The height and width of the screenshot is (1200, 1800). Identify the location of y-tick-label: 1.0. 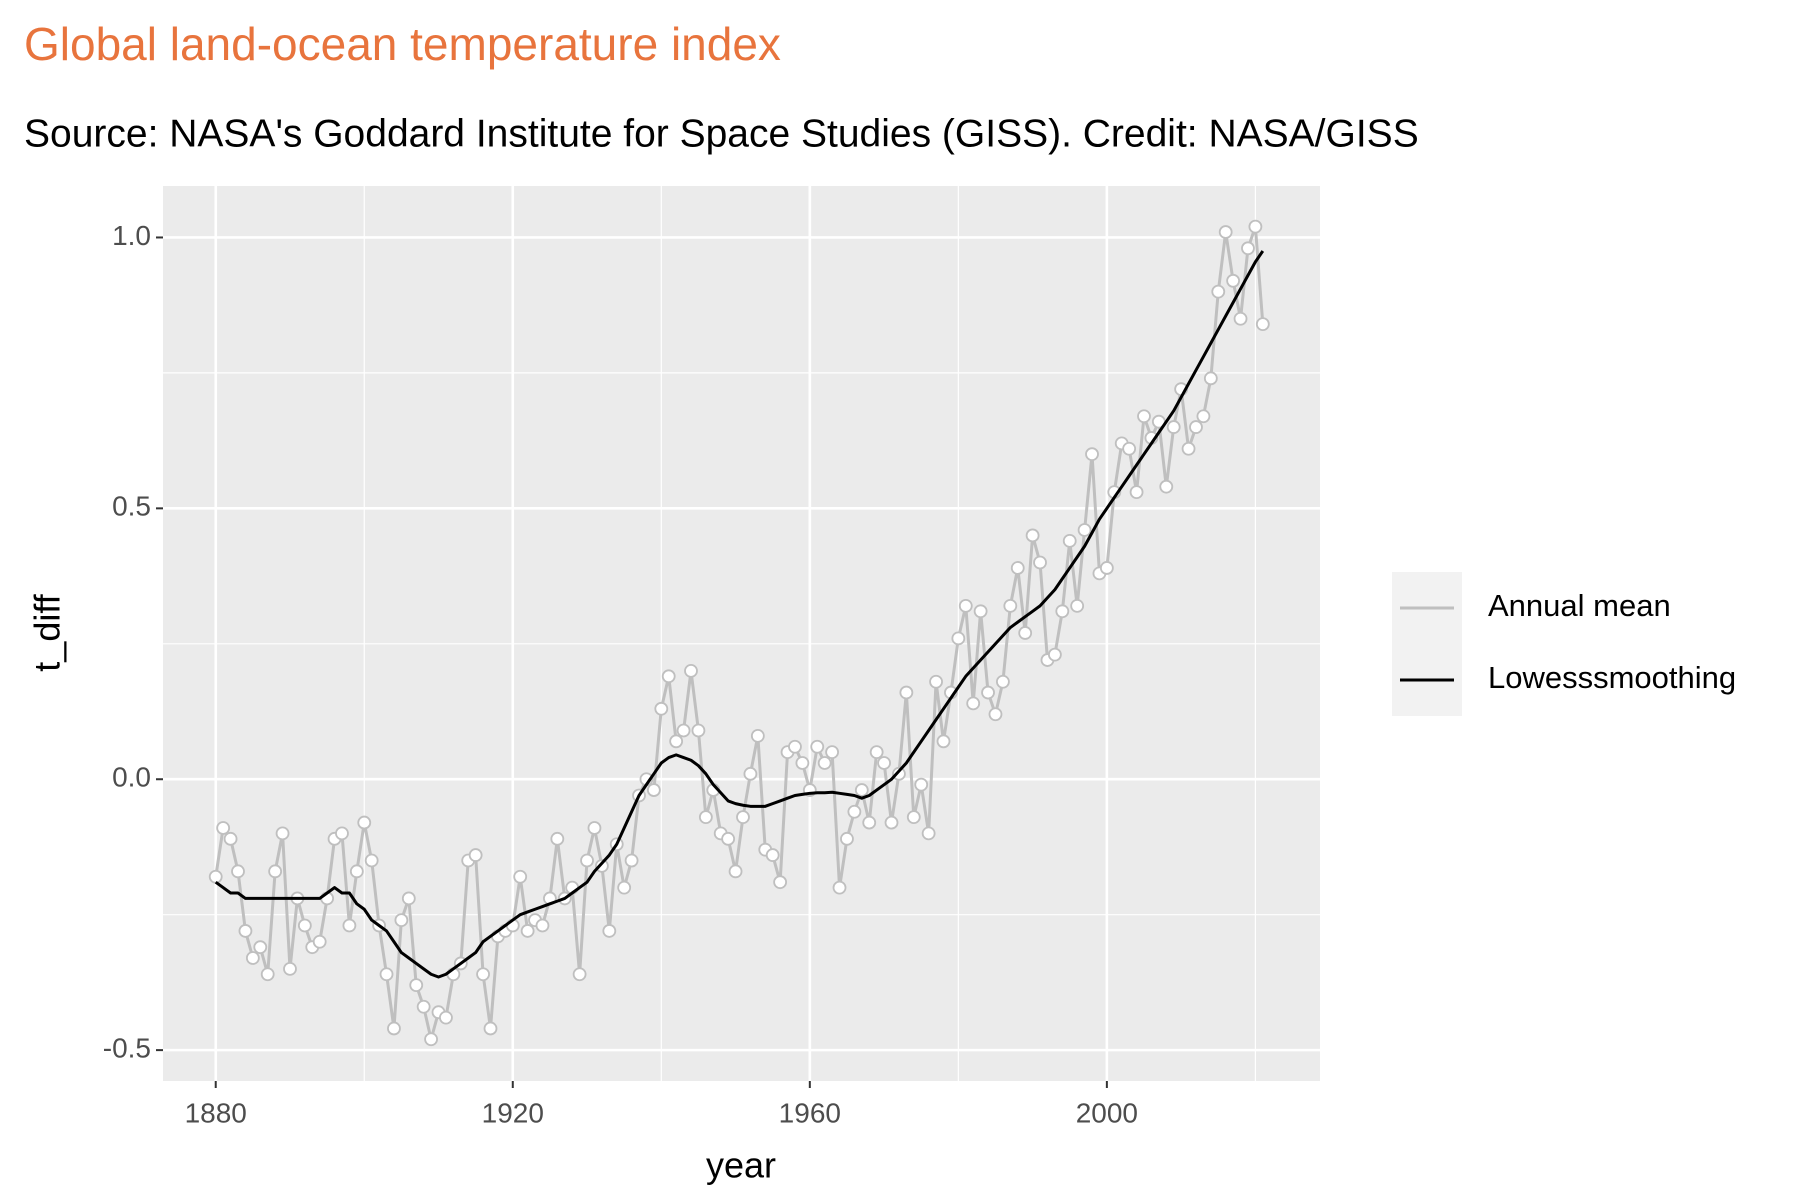
(131, 235).